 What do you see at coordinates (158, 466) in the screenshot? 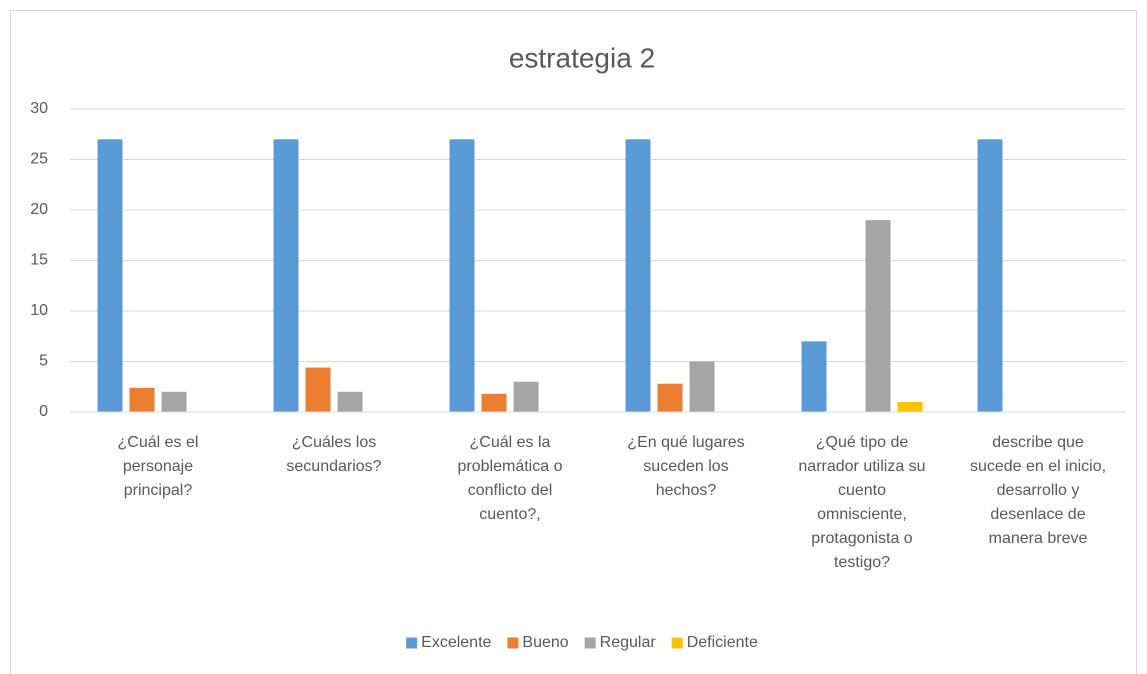
I see `x-tick-label: ¿Cuál es el personaje principal?` at bounding box center [158, 466].